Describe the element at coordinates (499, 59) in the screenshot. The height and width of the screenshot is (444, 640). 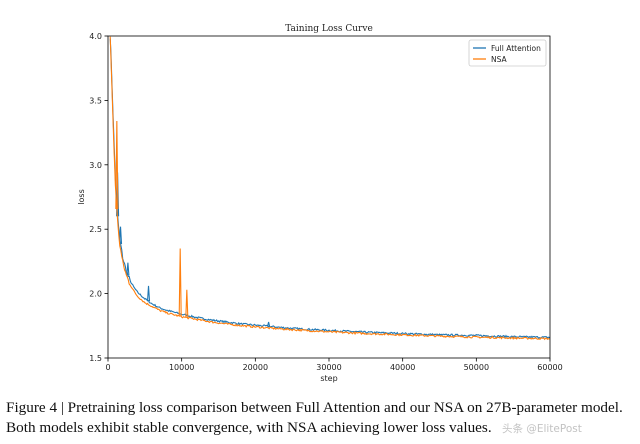
I see `legend-label-1: NSA` at that location.